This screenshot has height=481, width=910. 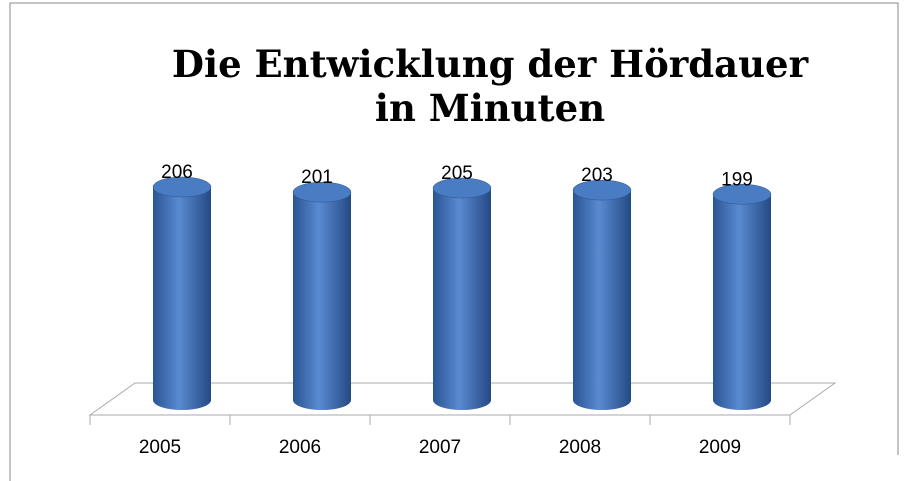 What do you see at coordinates (440, 447) in the screenshot?
I see `x-tick-label: 2007` at bounding box center [440, 447].